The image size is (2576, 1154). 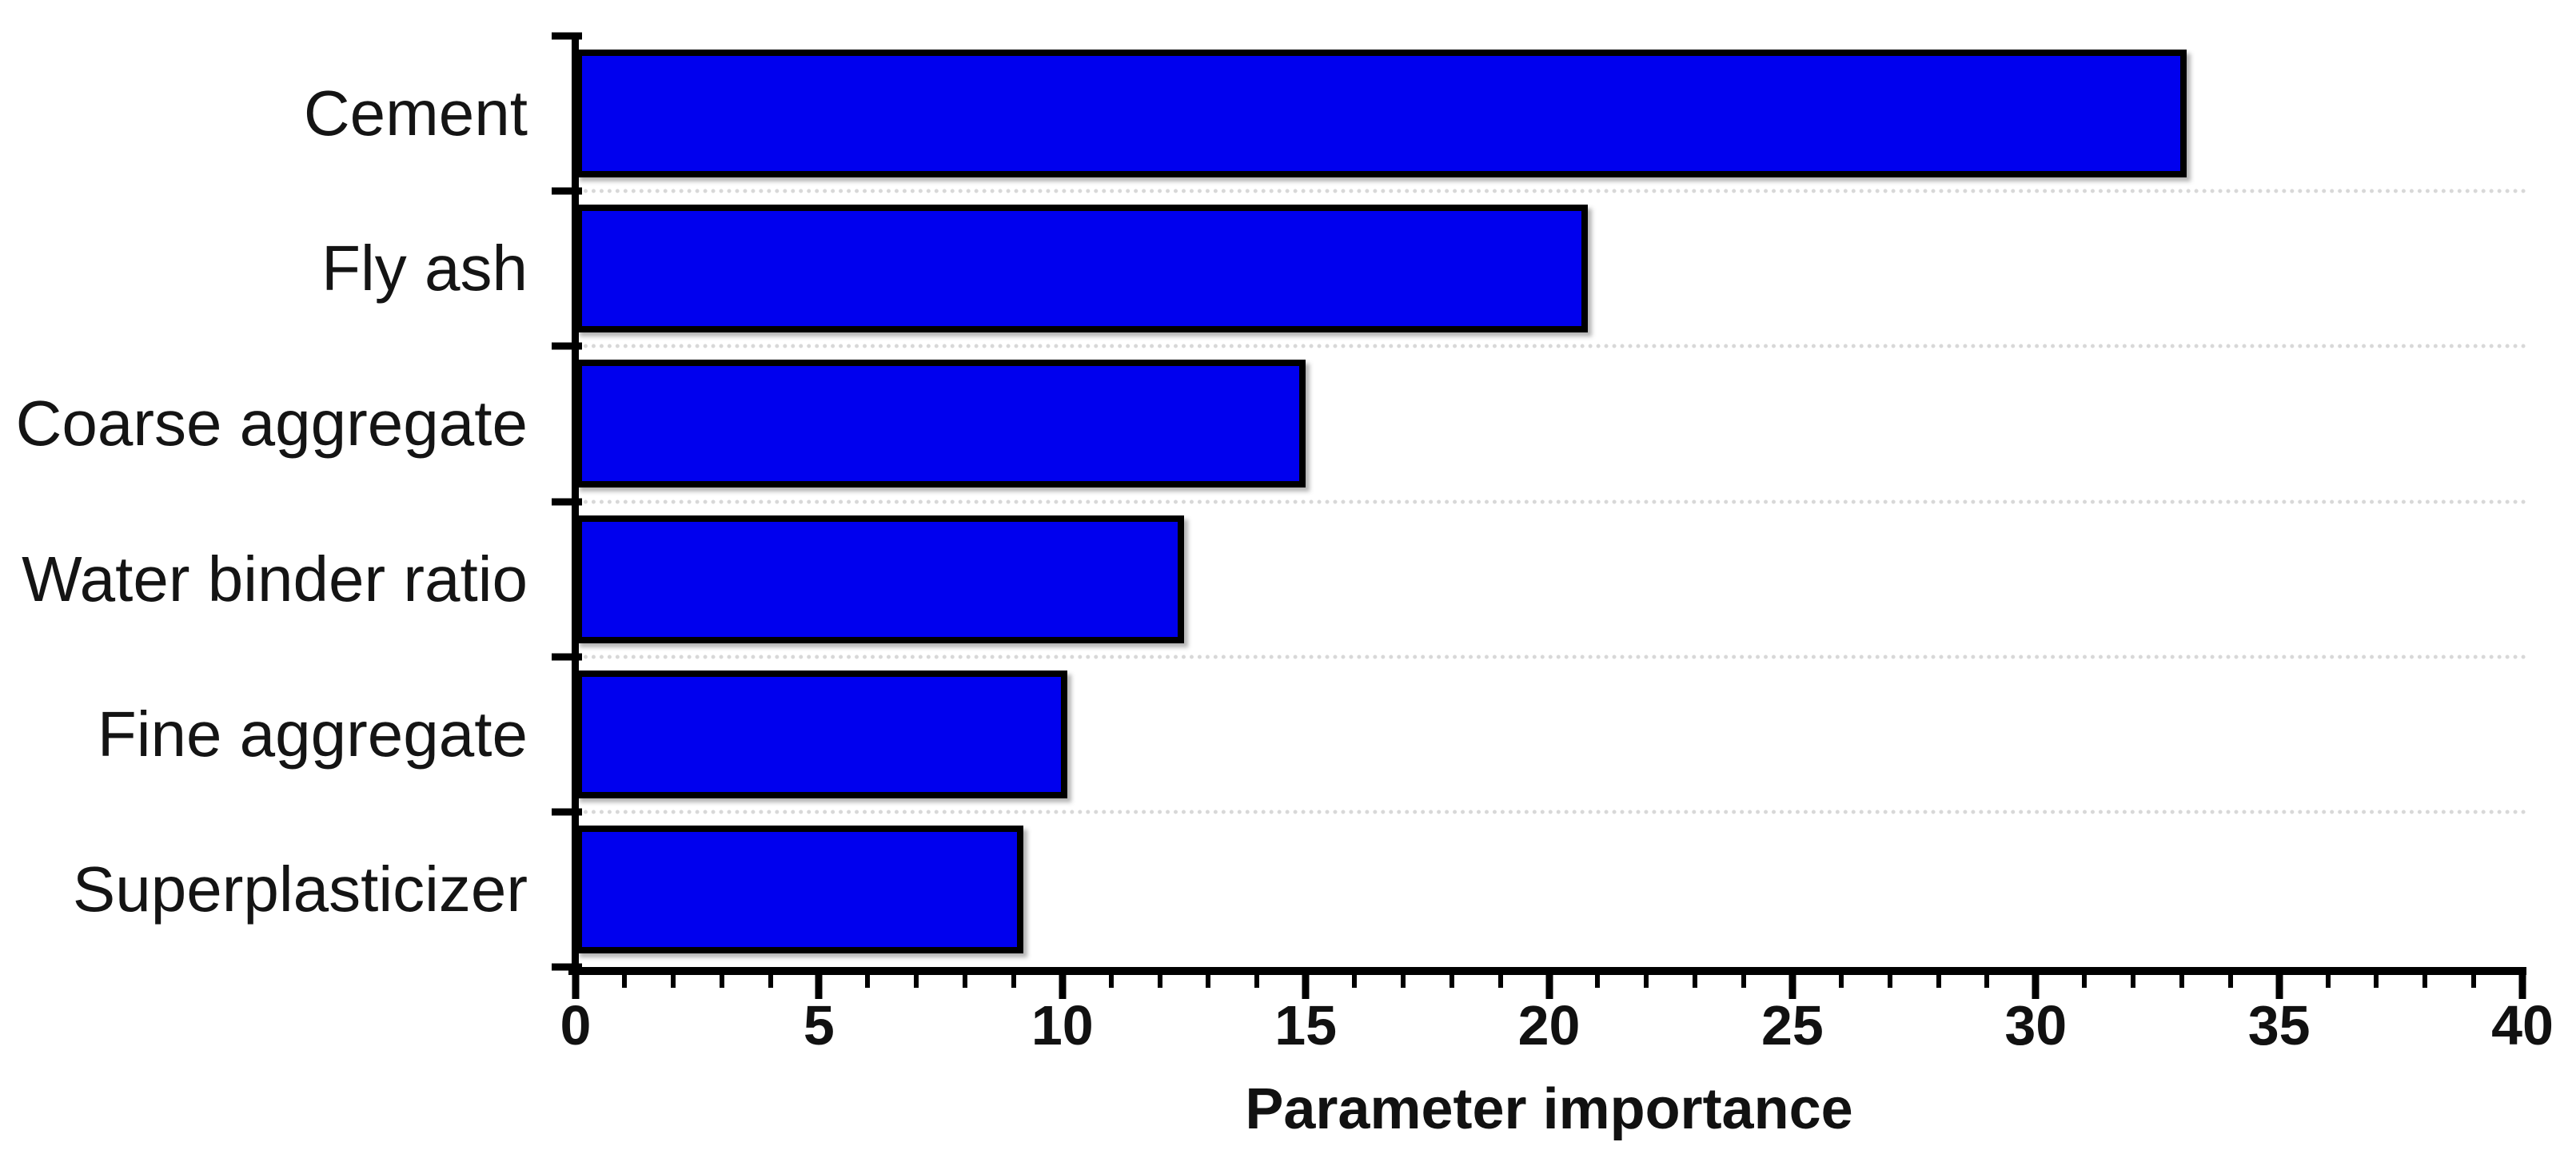 I want to click on category-label-superplasticizer: Superplasticizer, so click(x=300, y=889).